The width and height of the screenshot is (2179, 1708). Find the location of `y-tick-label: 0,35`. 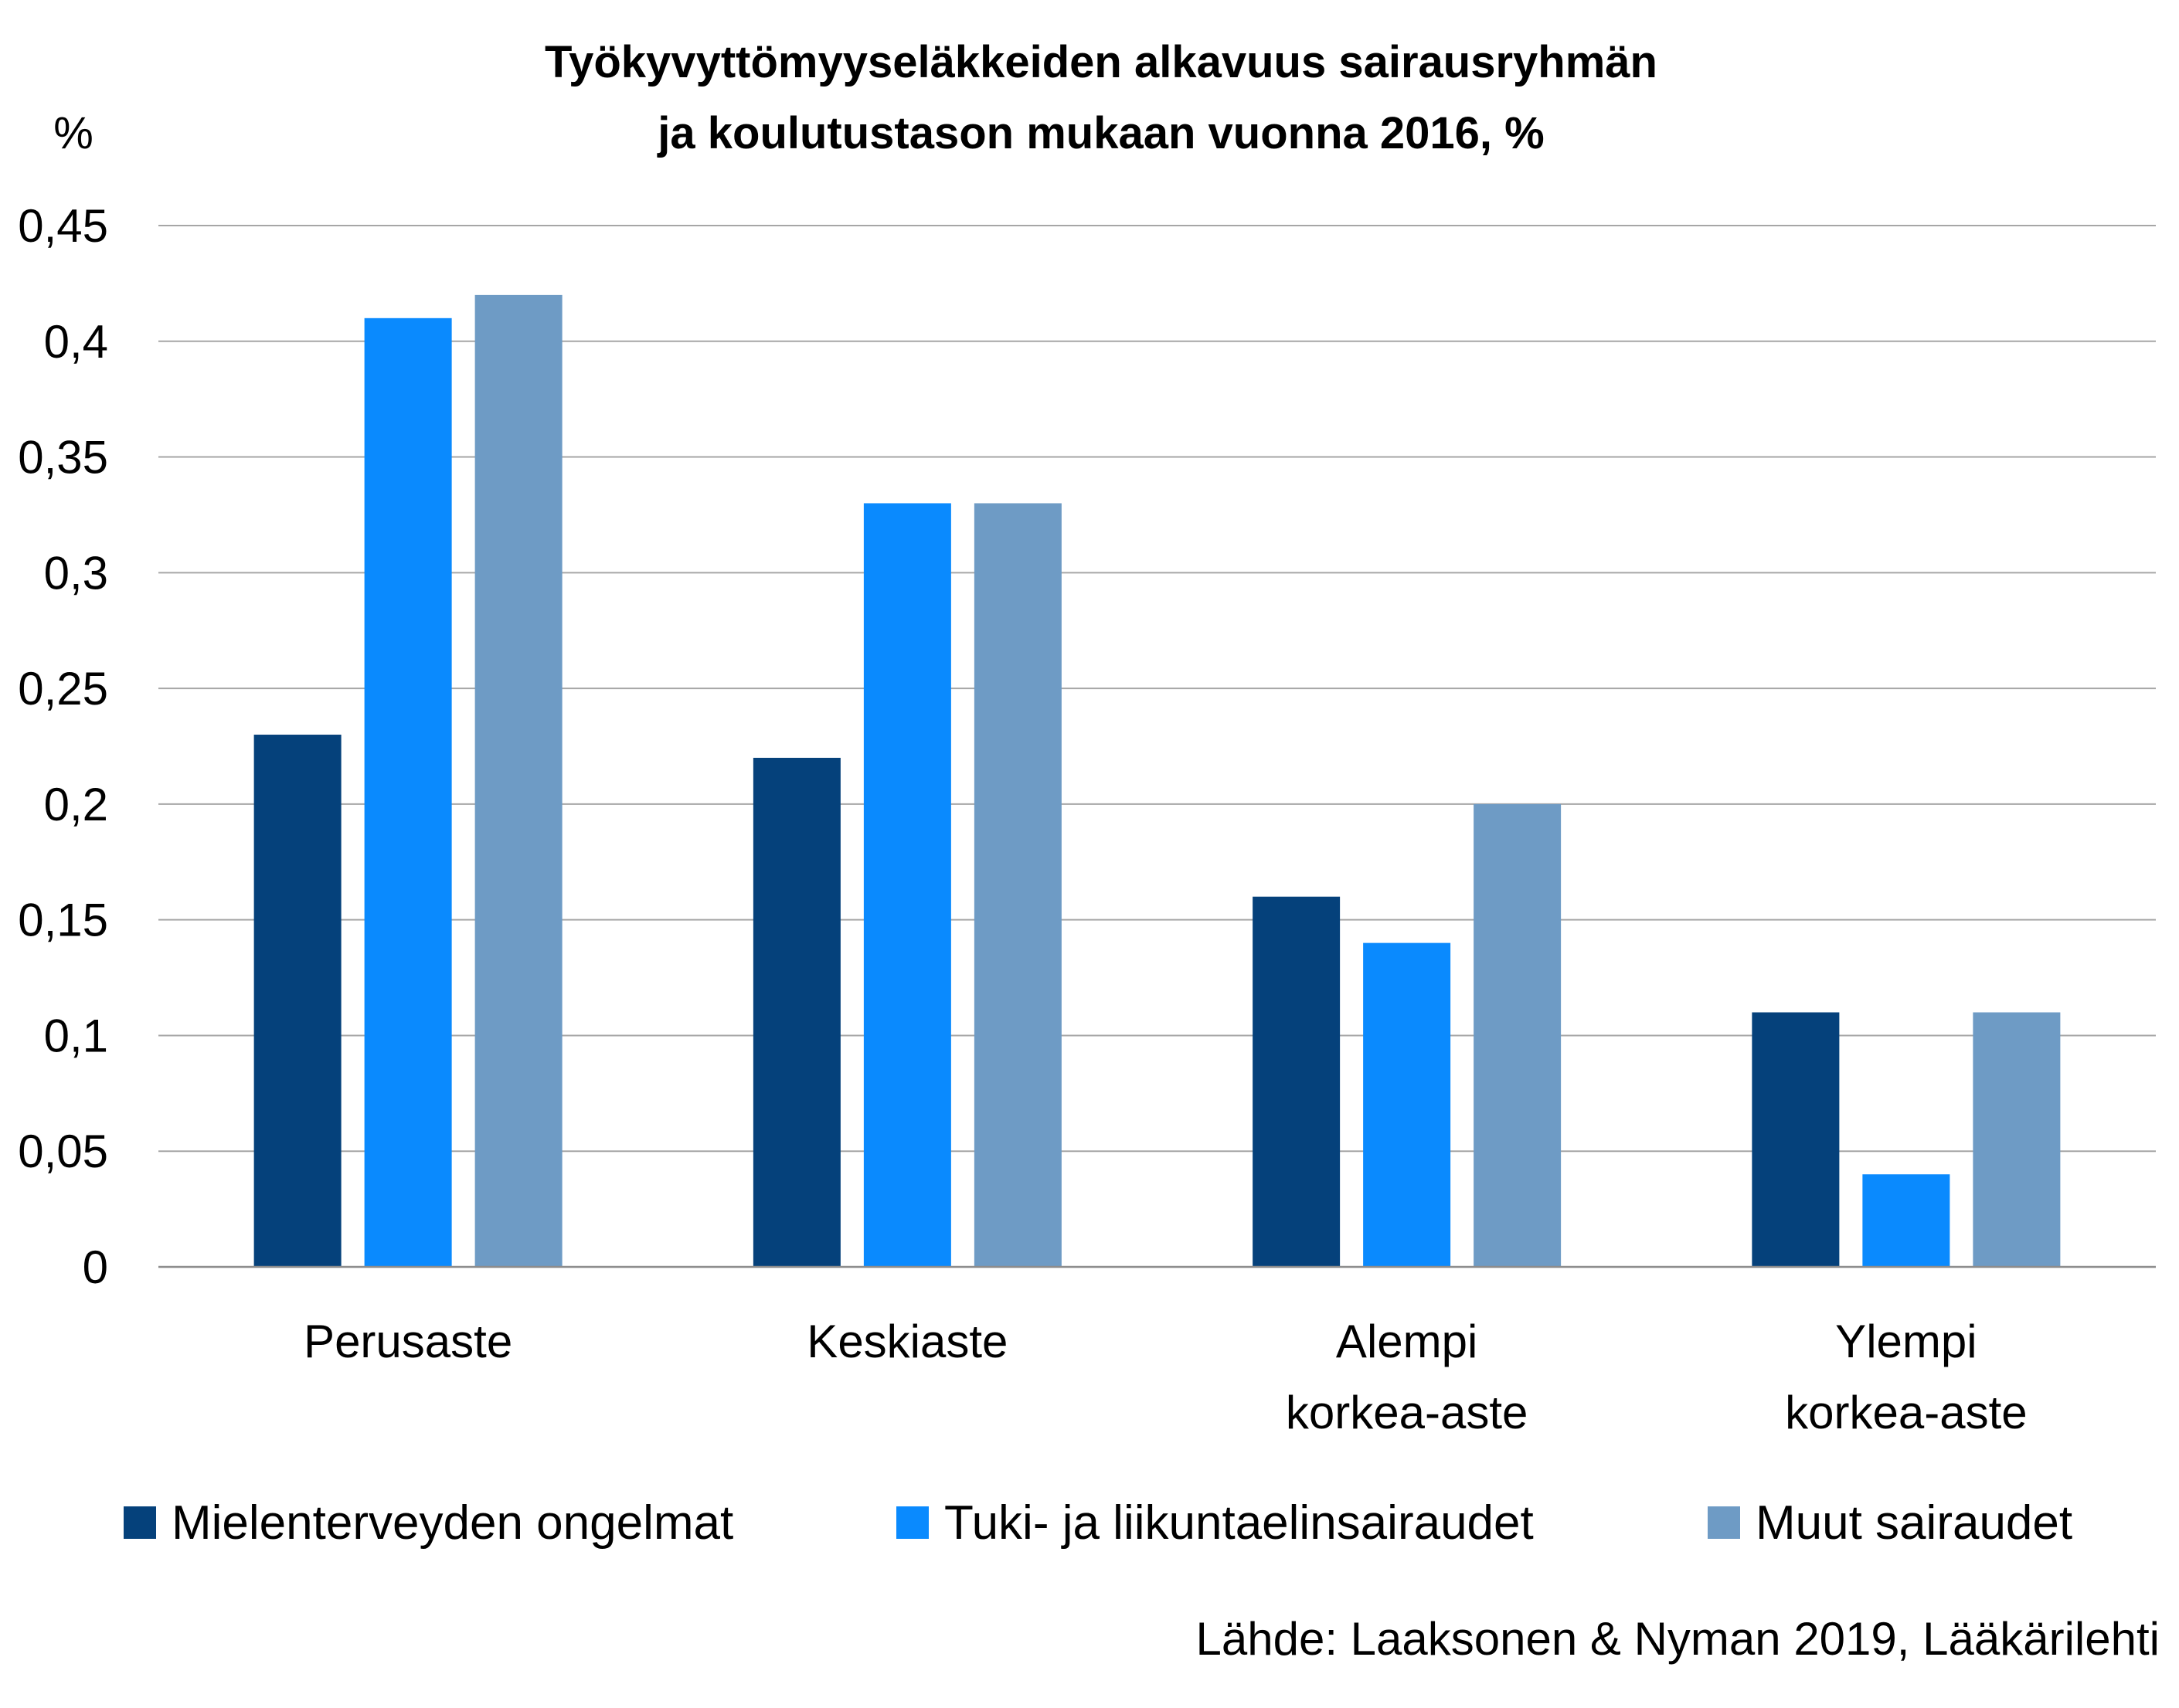

y-tick-label: 0,35 is located at coordinates (63, 458).